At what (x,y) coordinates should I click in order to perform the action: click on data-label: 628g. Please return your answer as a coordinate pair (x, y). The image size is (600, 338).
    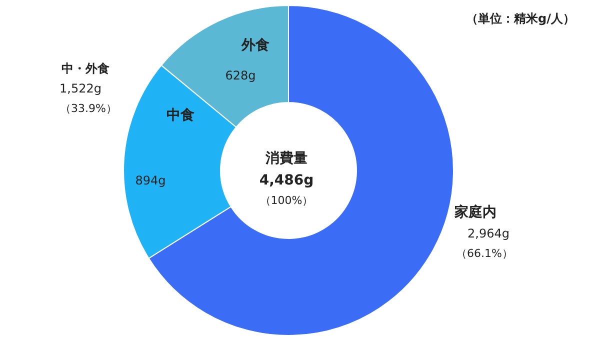
    Looking at the image, I should click on (240, 75).